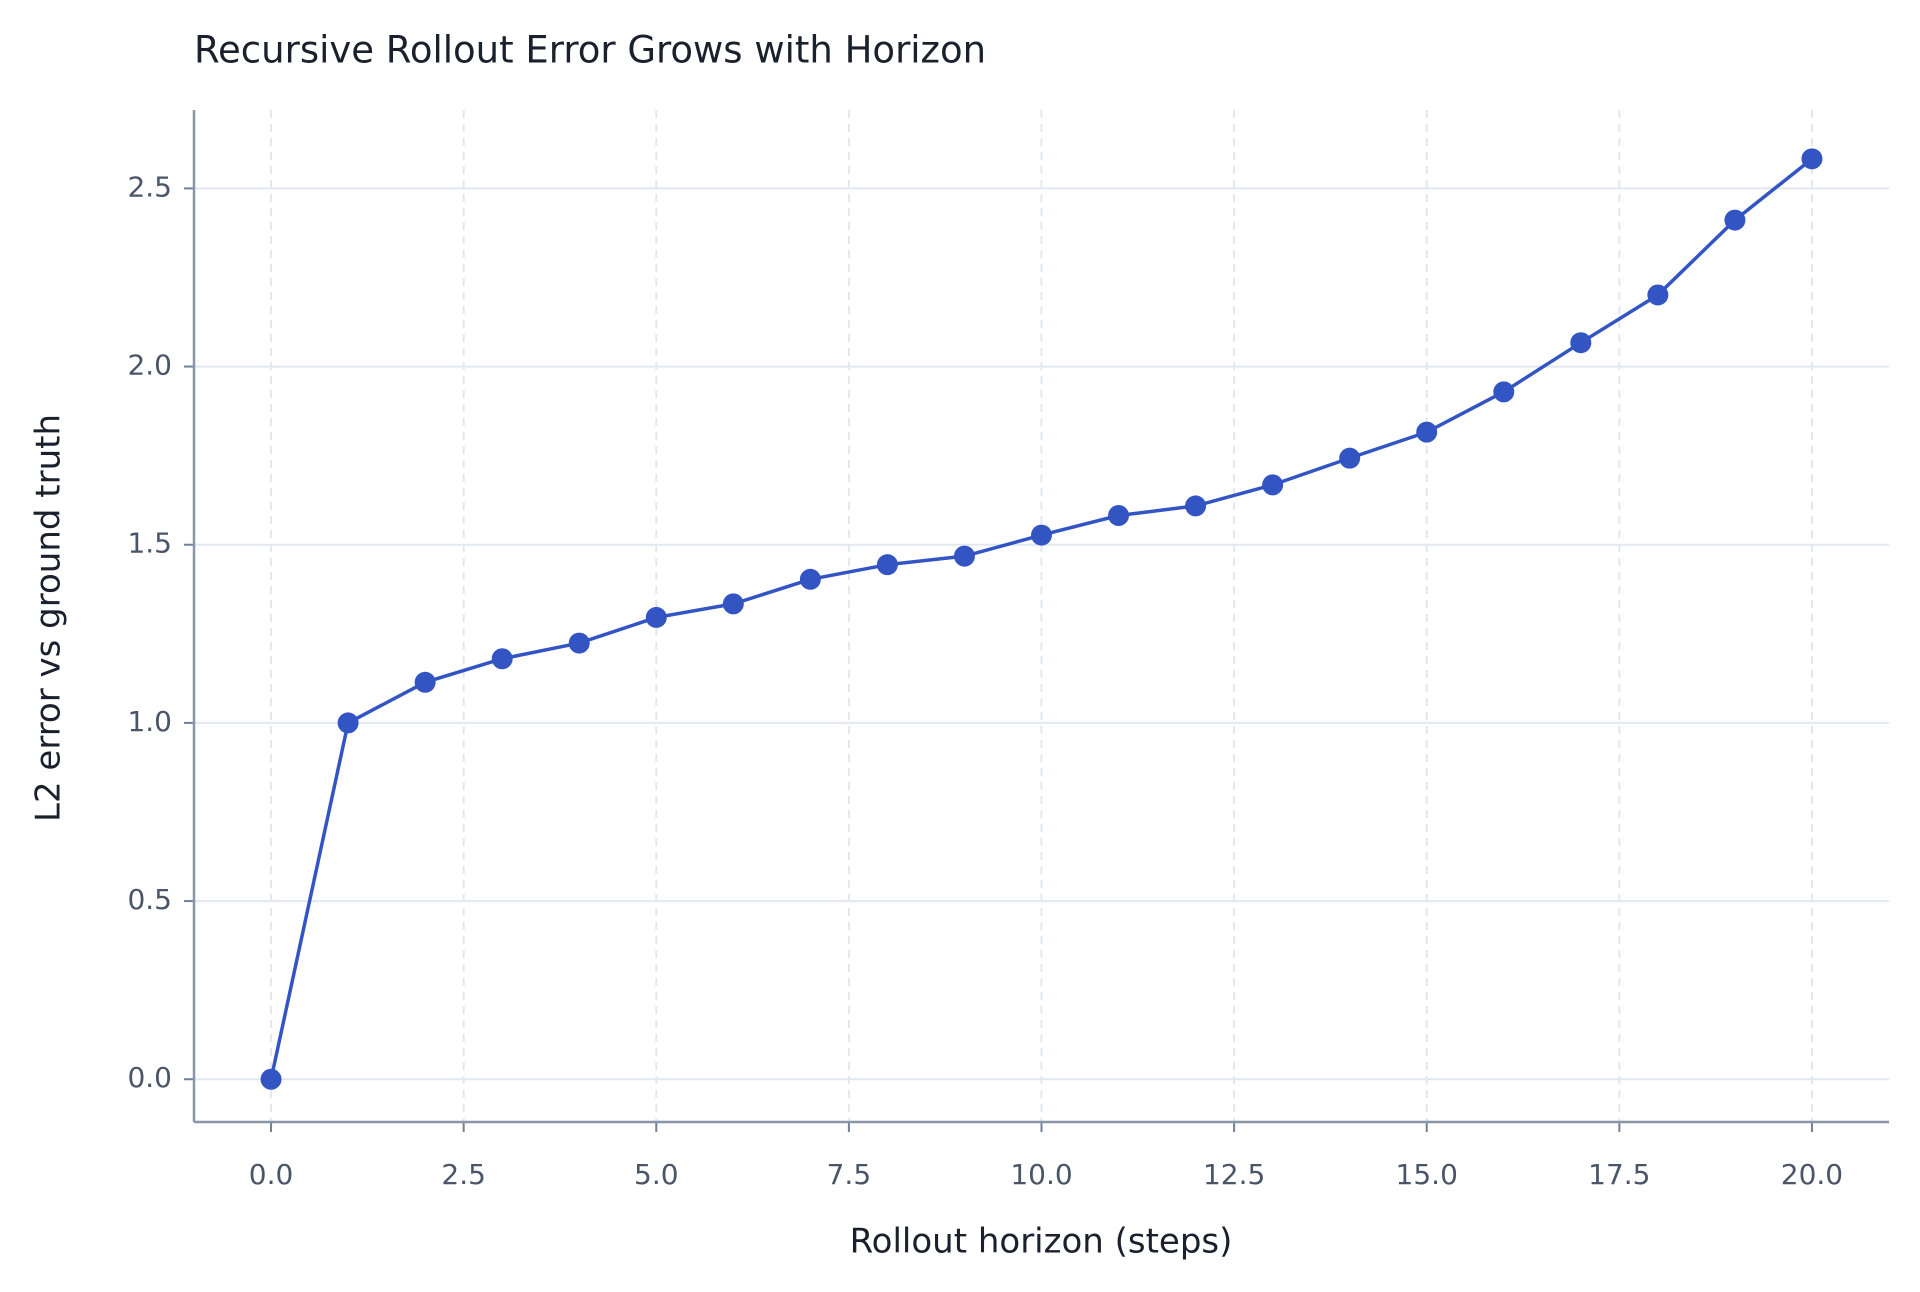 The image size is (1920, 1292). I want to click on y-tick-label: 0.5, so click(149, 899).